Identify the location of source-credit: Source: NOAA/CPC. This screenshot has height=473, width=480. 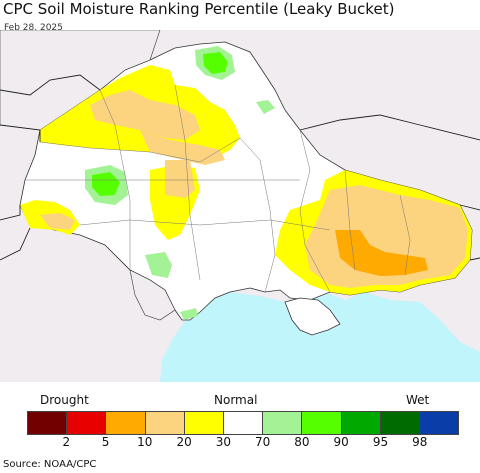
(50, 464).